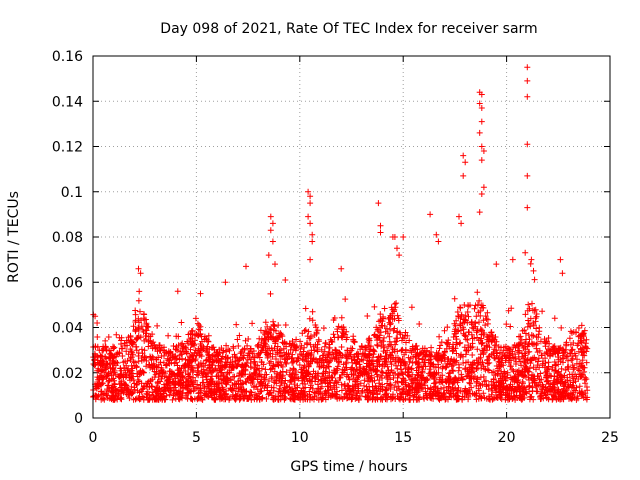 The image size is (640, 480). I want to click on y-tick-label: 0, so click(78, 419).